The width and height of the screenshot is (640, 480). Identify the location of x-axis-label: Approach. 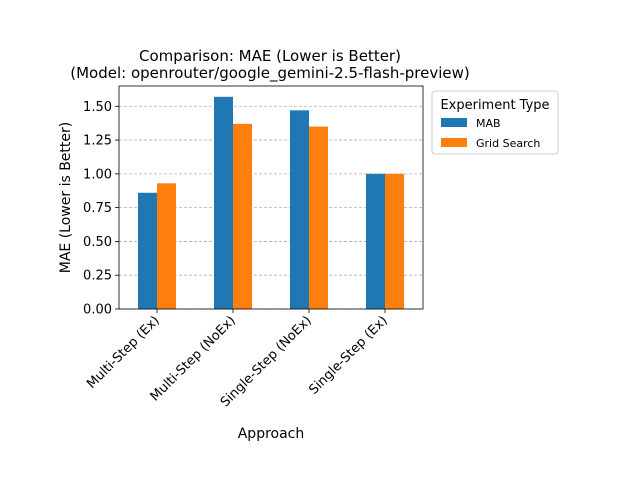
(271, 434).